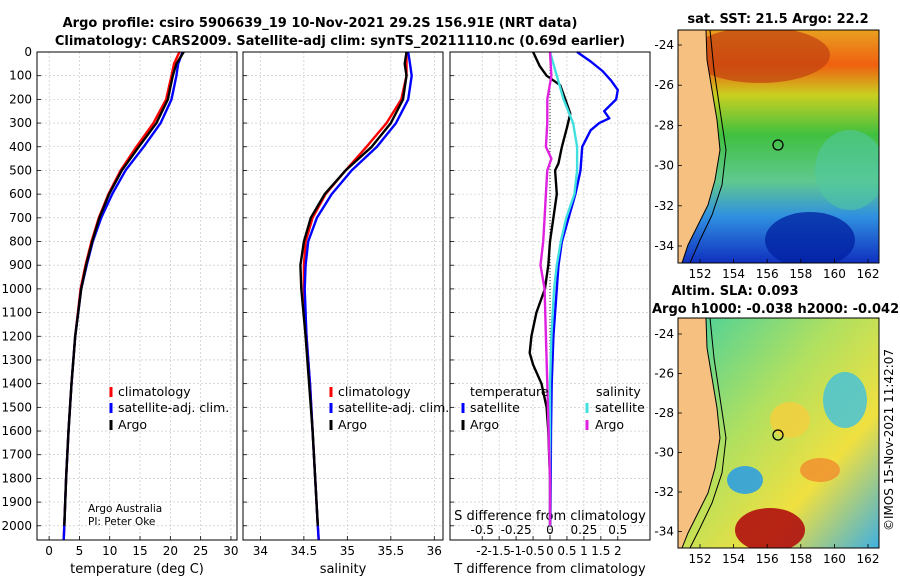  What do you see at coordinates (390, 551) in the screenshot?
I see `x-tick-label: 35.5` at bounding box center [390, 551].